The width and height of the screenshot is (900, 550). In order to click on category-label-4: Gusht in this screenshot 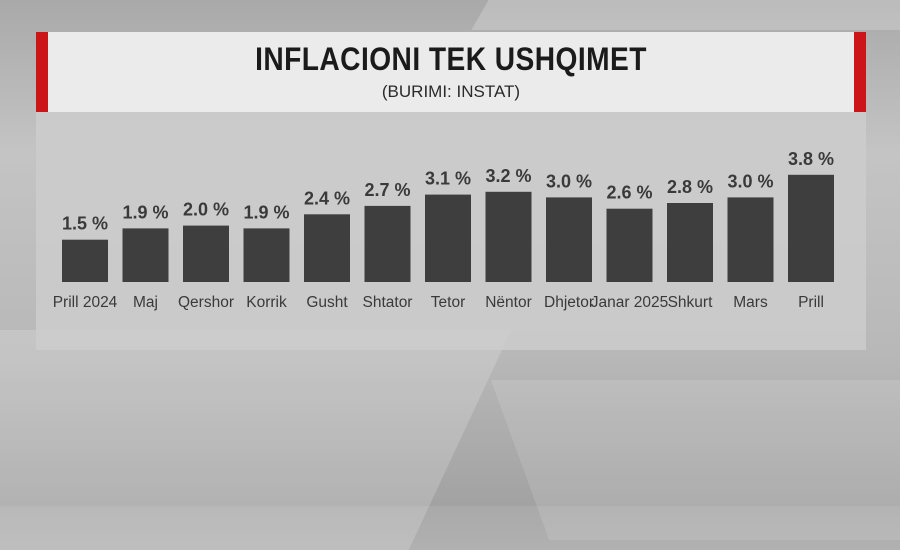, I will do `click(327, 302)`.